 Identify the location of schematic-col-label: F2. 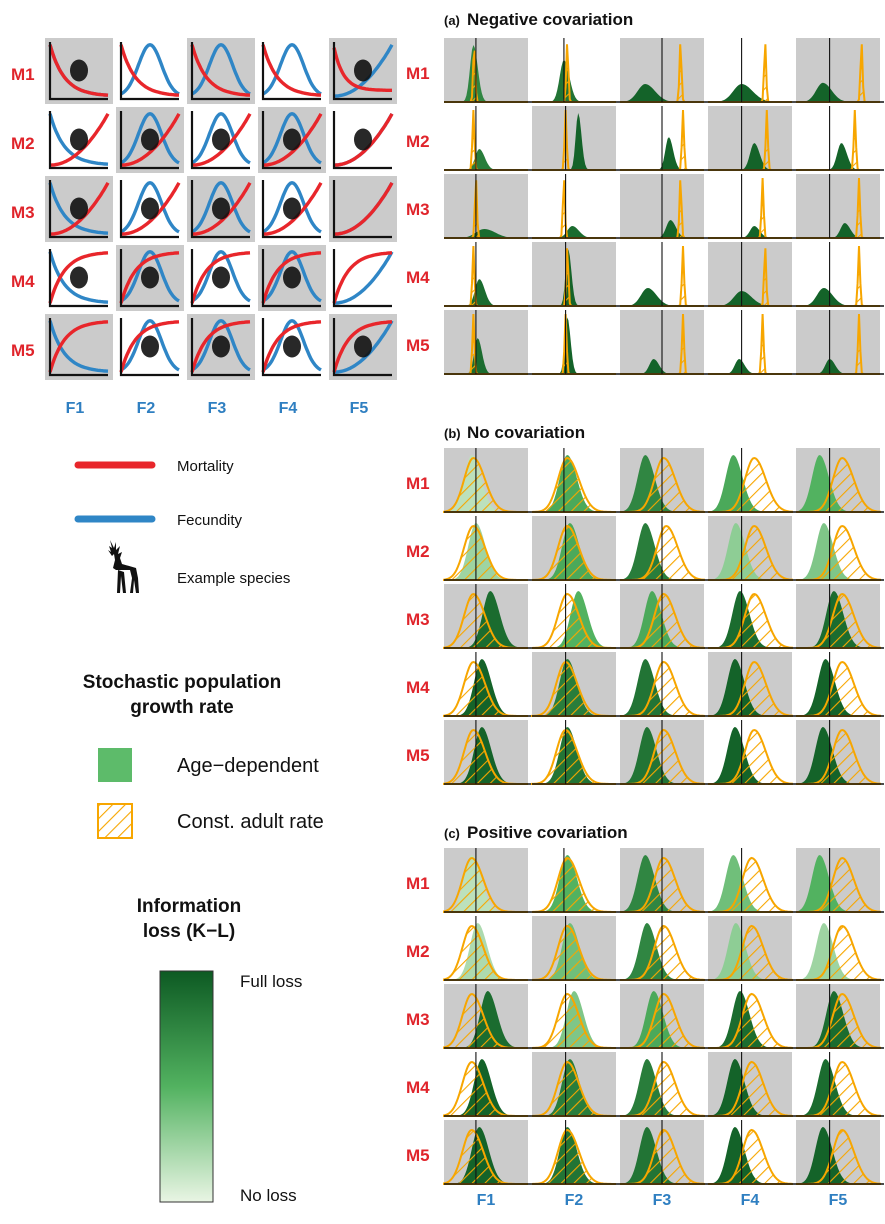
(146, 408).